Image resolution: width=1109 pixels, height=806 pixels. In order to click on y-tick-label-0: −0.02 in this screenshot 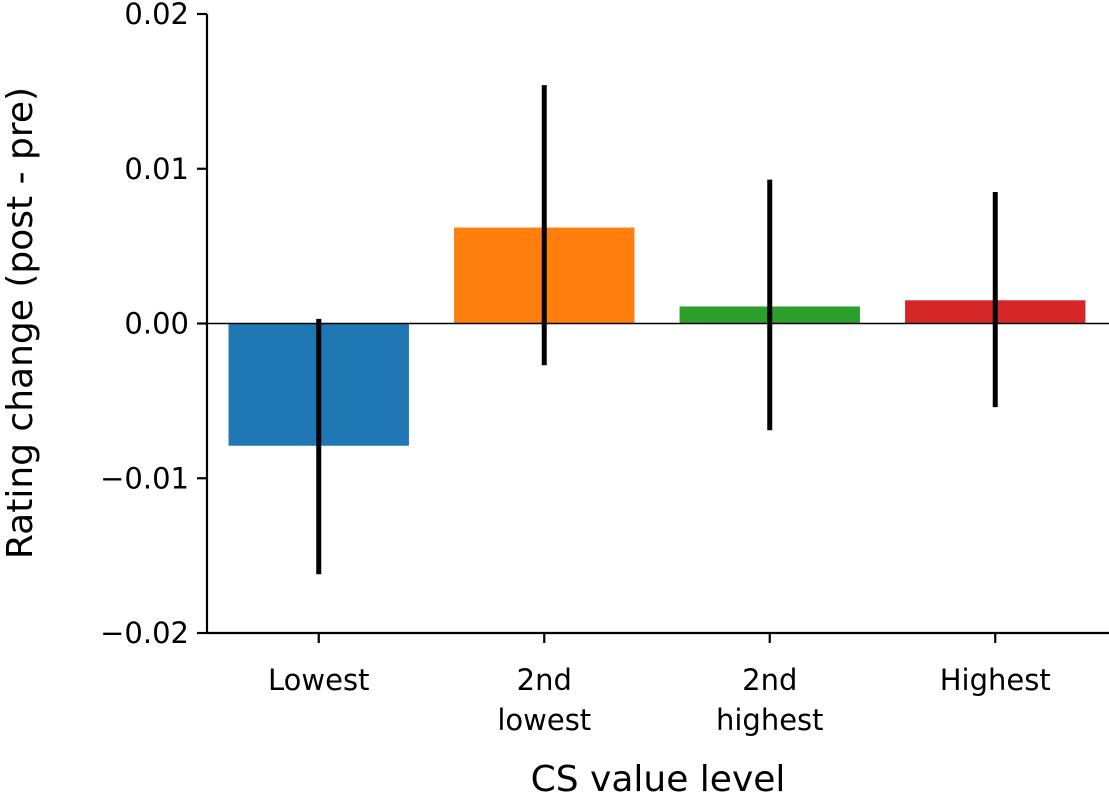, I will do `click(144, 633)`.